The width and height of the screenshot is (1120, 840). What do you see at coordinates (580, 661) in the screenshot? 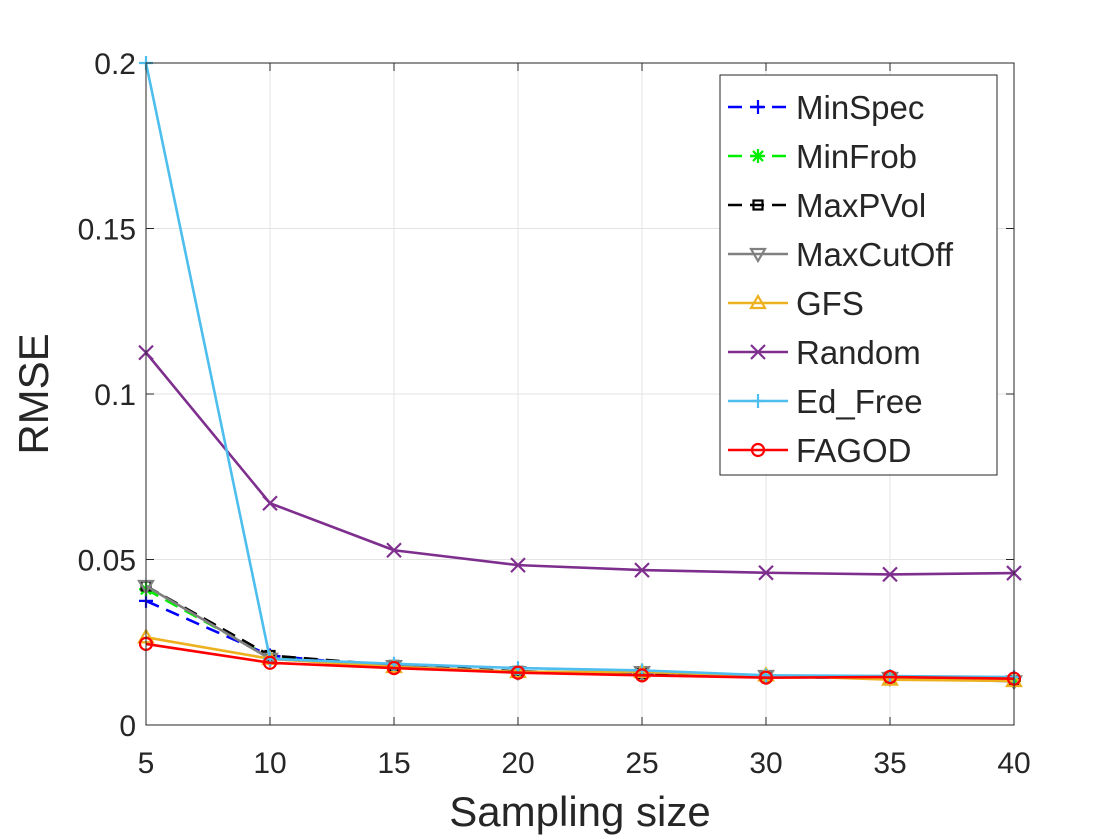
I see `series-line-fagod` at bounding box center [580, 661].